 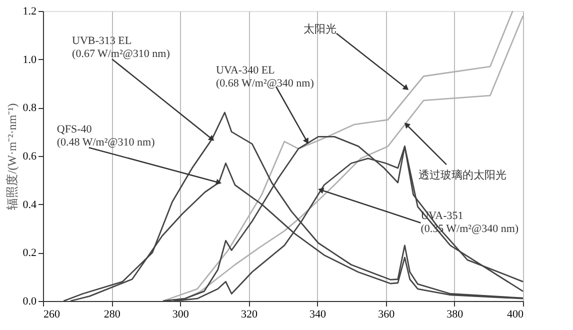 I want to click on y-tick-label: 1.2, so click(x=29, y=12).